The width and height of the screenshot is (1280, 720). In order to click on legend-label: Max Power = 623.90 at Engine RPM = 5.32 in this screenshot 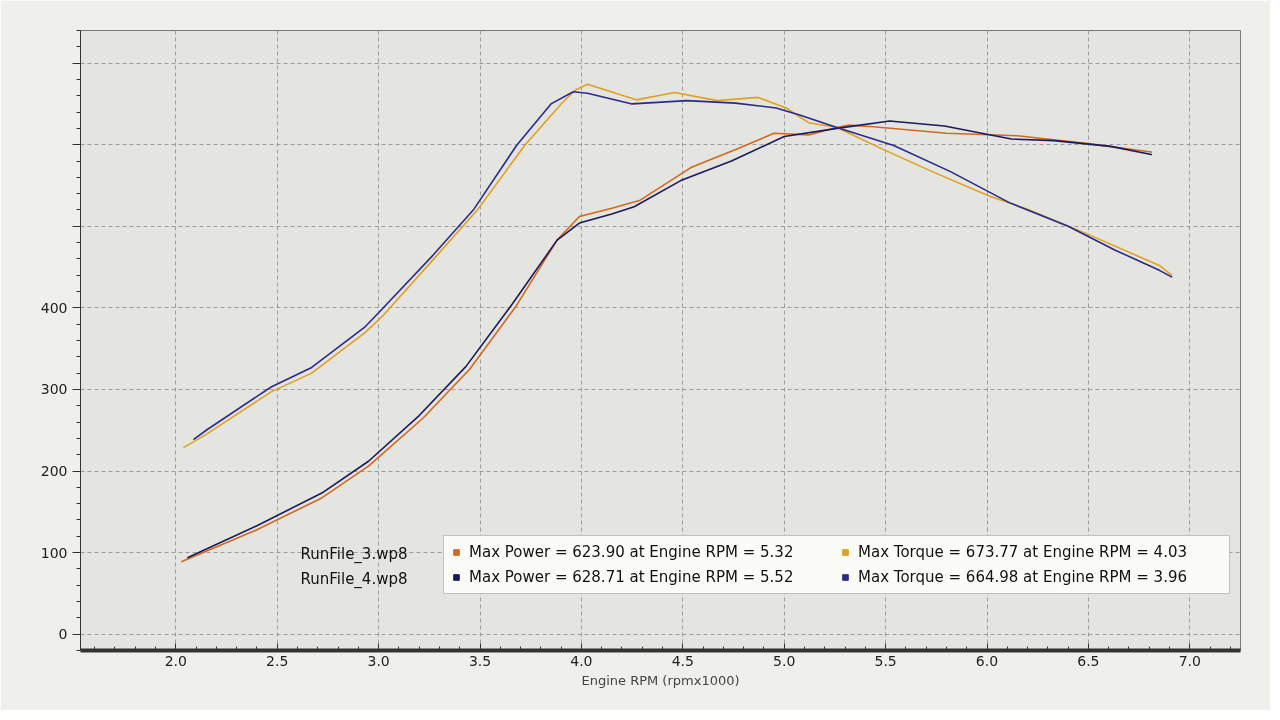, I will do `click(632, 553)`.